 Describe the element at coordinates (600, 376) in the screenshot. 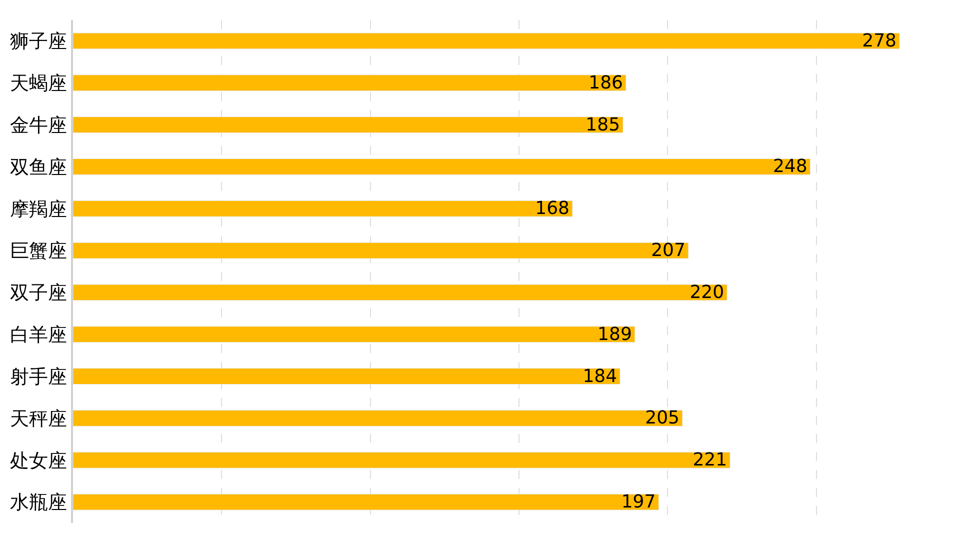

I see `data-label: 184` at that location.